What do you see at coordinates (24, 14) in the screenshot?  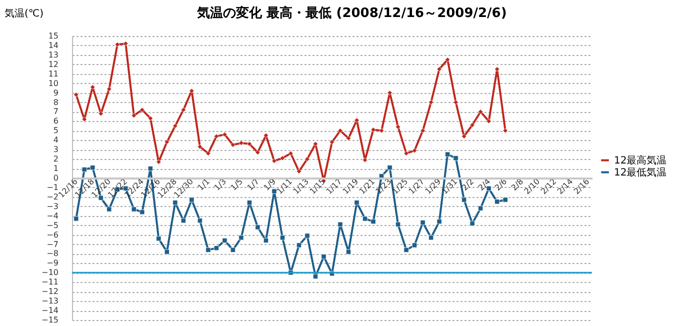 I see `y-axis-title: 気温(℃)` at bounding box center [24, 14].